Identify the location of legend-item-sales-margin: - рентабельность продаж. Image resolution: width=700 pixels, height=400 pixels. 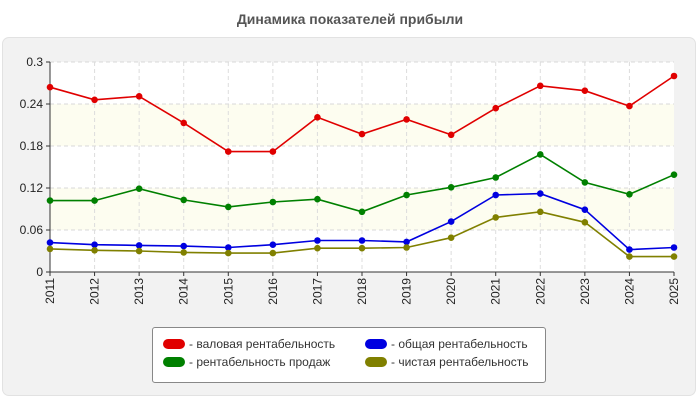
(246, 362).